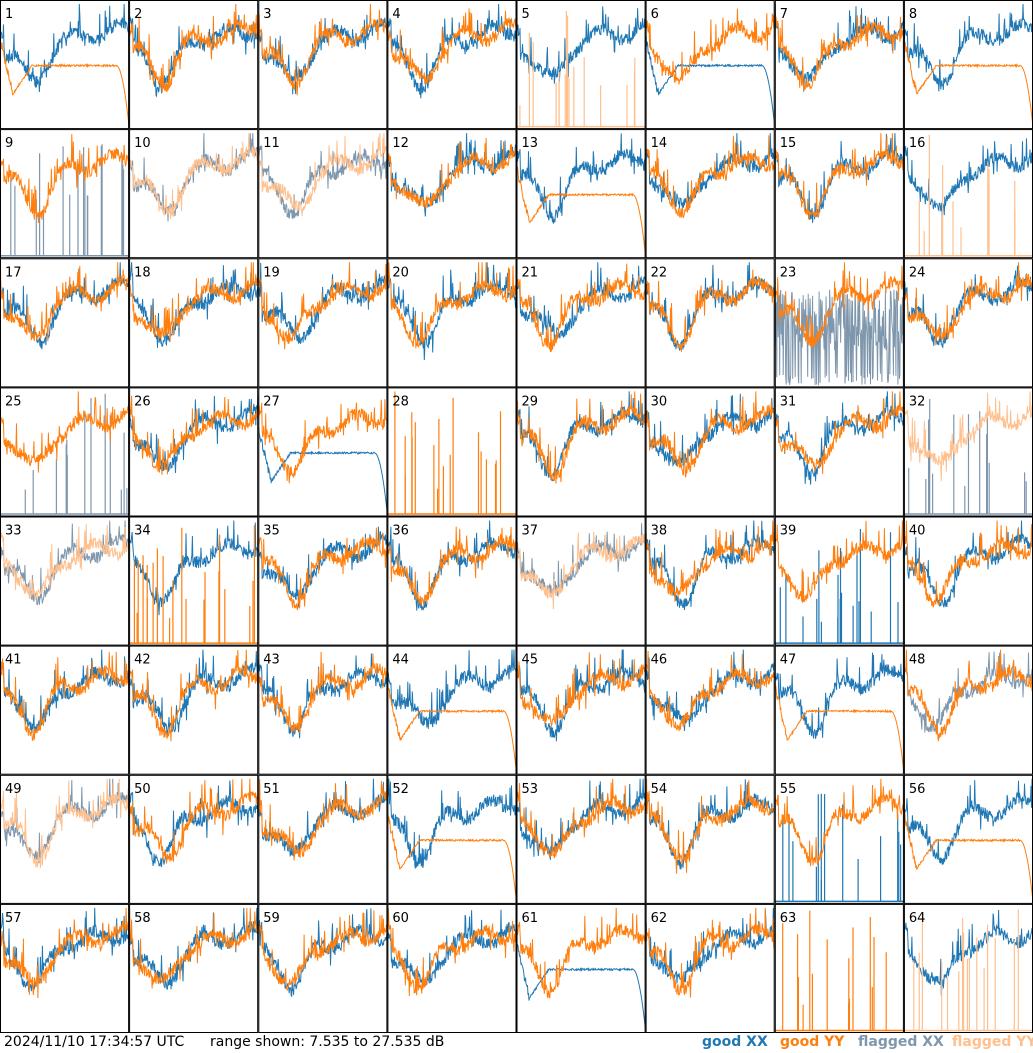 This screenshot has width=1033, height=1053. I want to click on panel-label: 11, so click(271, 143).